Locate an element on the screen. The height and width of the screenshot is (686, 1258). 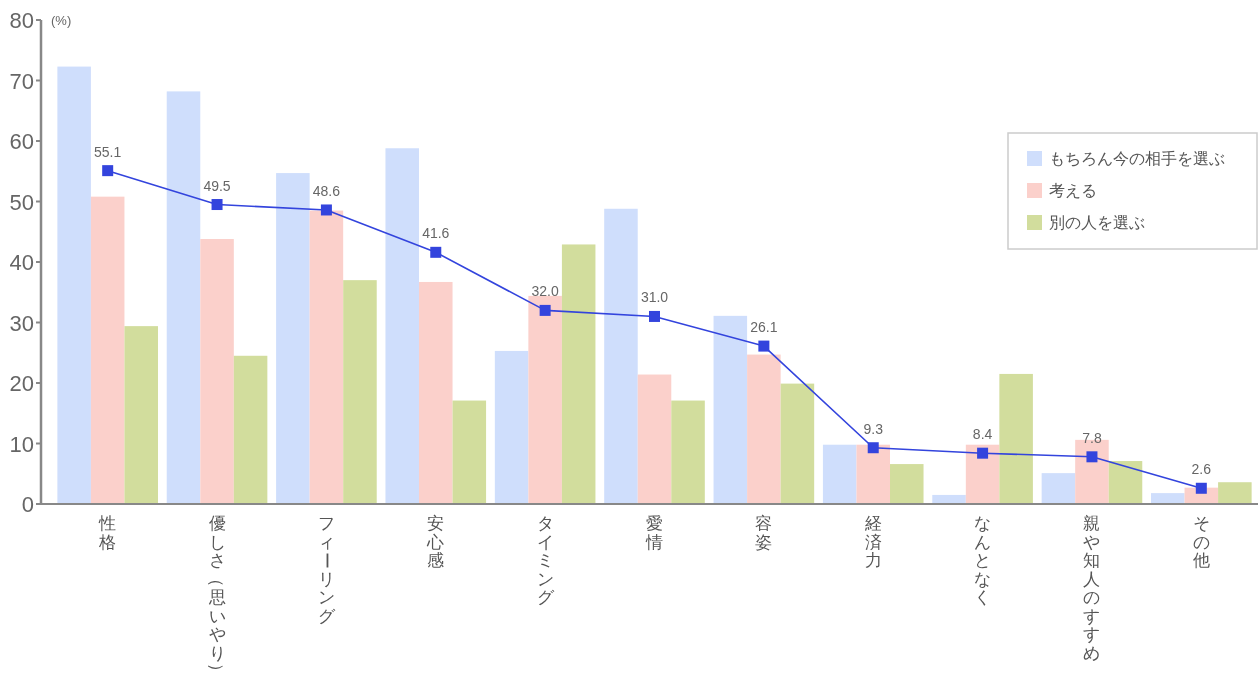
data-label: 41.6 is located at coordinates (436, 233).